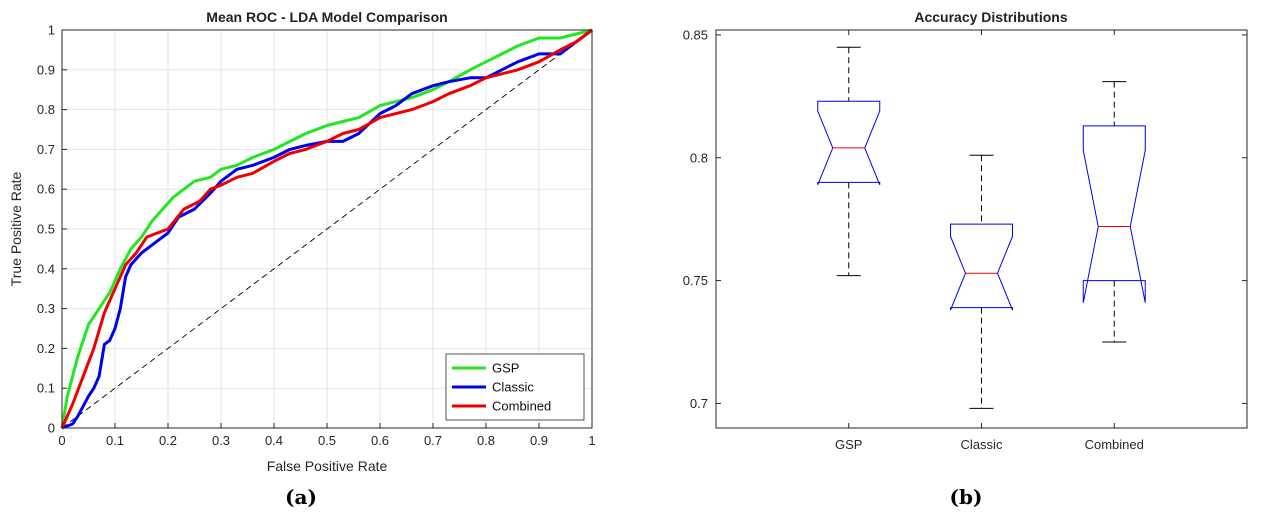 The width and height of the screenshot is (1271, 522). Describe the element at coordinates (966, 497) in the screenshot. I see `panel-label-b: (b)` at that location.